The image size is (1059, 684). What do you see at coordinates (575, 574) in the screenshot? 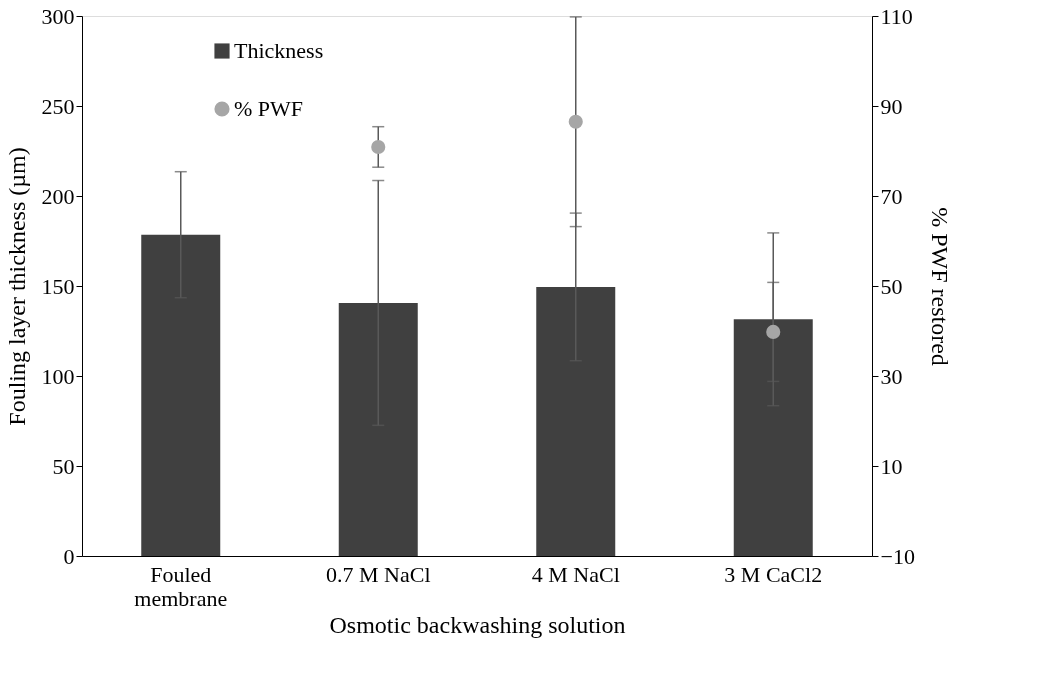
I see `x-tick-label: 4 M NaCl` at bounding box center [575, 574].